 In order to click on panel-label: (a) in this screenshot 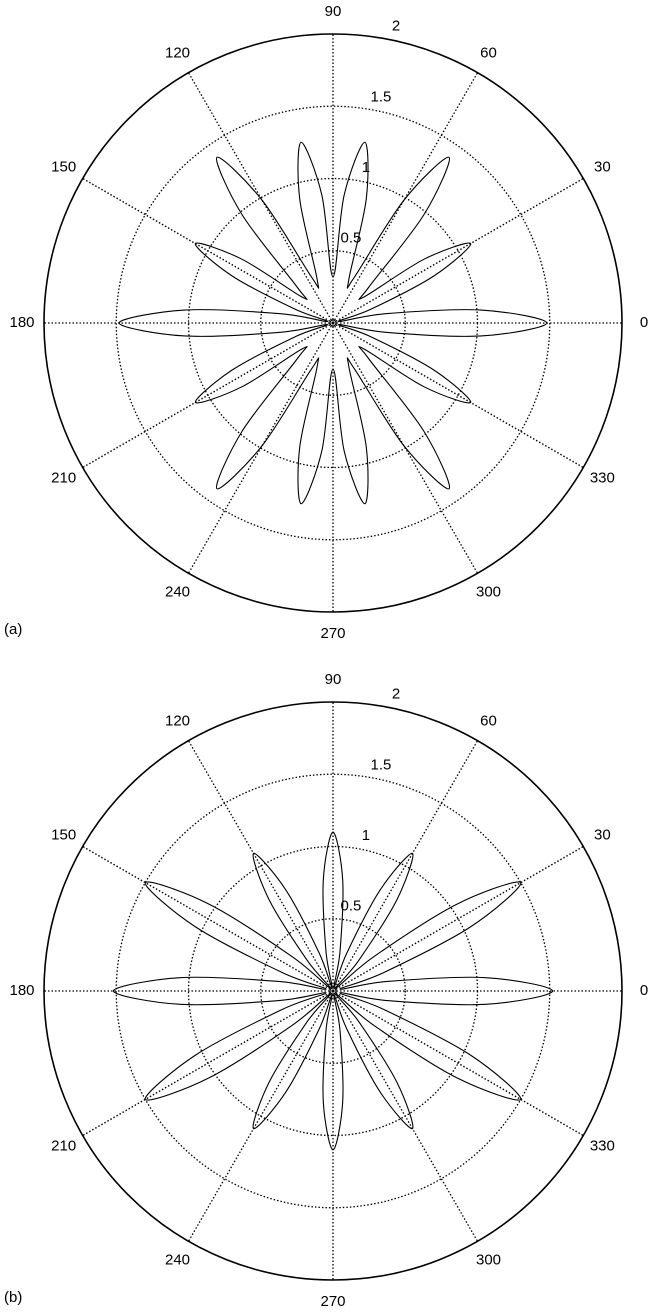, I will do `click(13, 629)`.